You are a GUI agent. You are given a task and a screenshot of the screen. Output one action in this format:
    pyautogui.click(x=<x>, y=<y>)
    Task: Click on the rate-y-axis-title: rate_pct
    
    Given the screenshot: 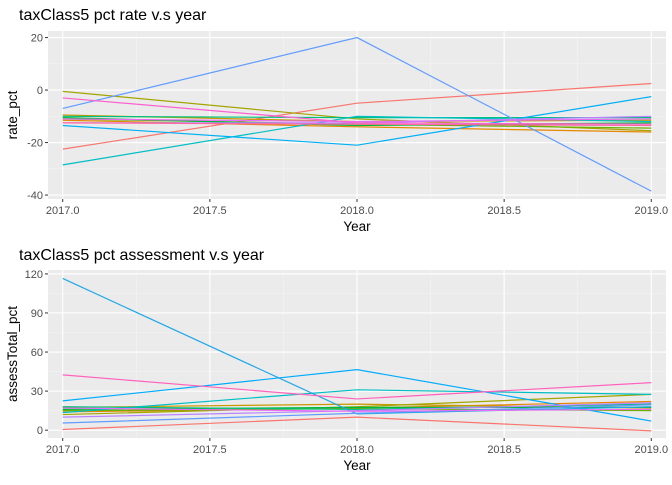 What is the action you would take?
    pyautogui.click(x=12, y=114)
    